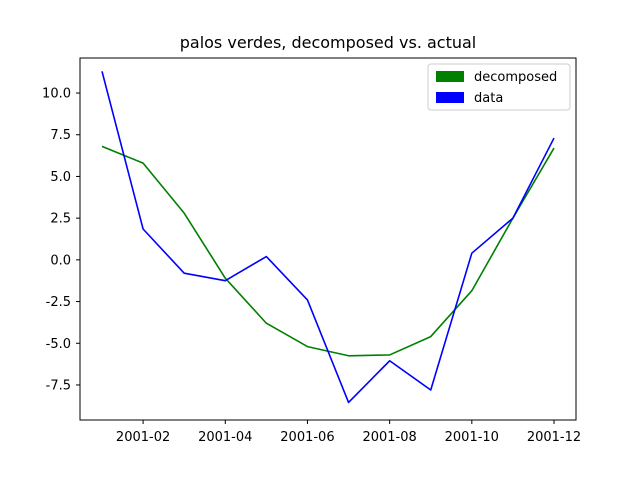  What do you see at coordinates (488, 98) in the screenshot?
I see `legend-label-data: data` at bounding box center [488, 98].